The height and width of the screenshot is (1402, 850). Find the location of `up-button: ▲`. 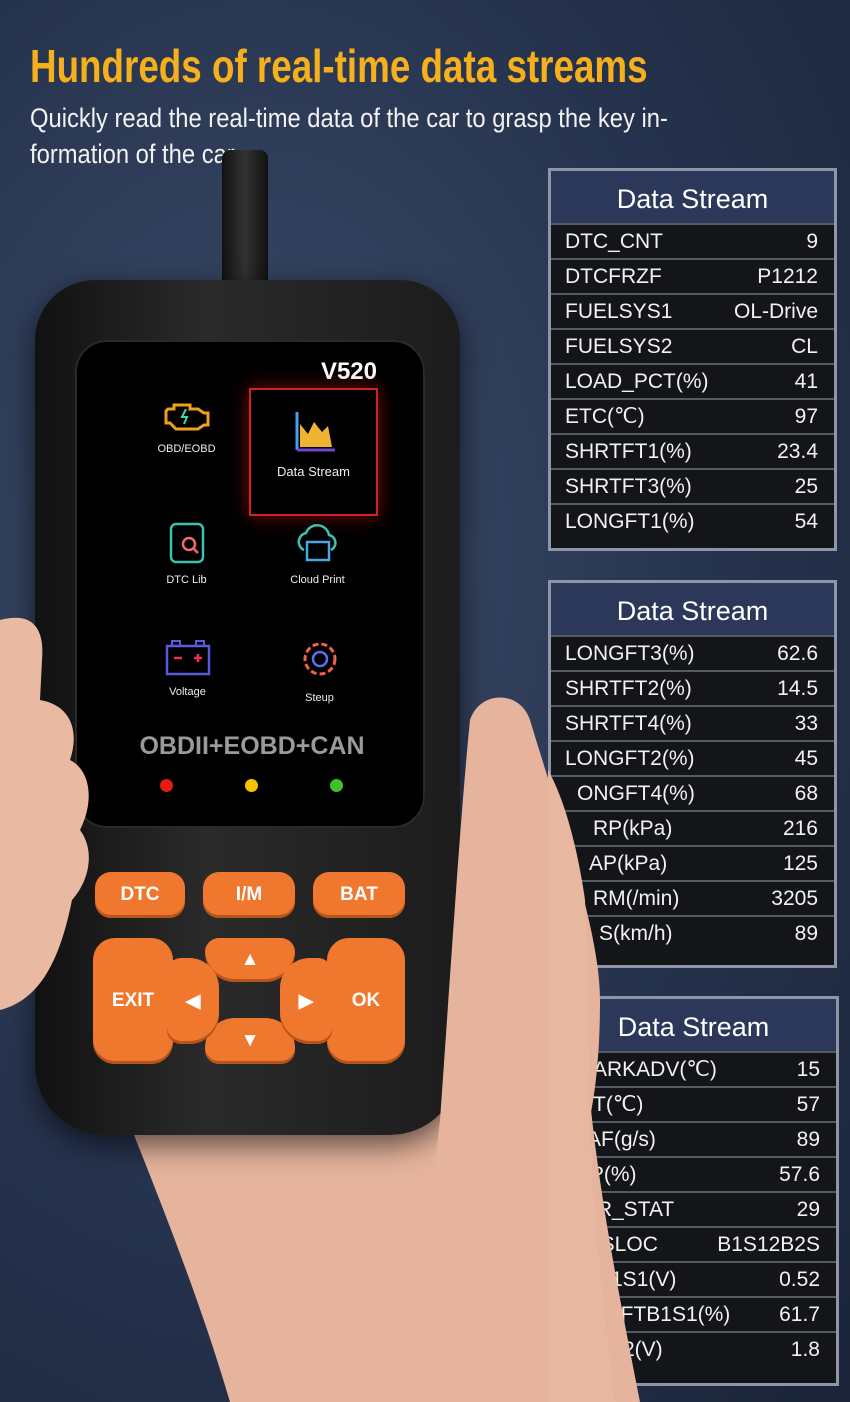

up-button: ▲ is located at coordinates (250, 960).